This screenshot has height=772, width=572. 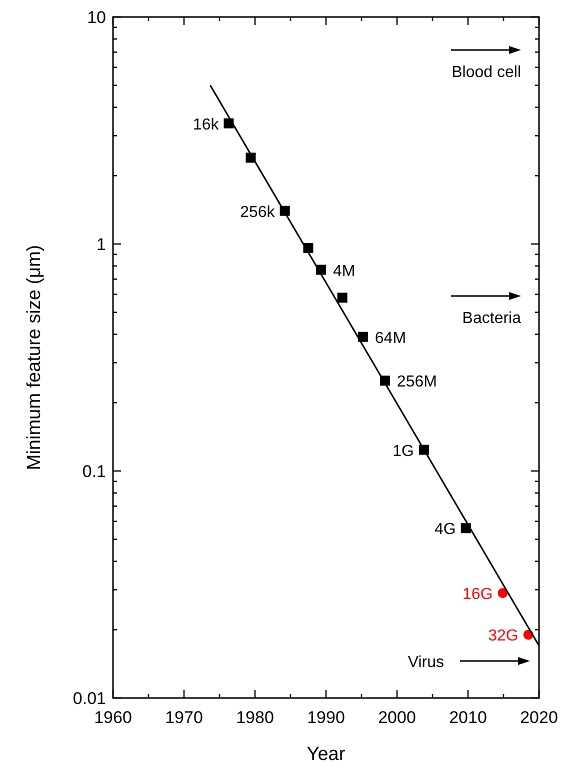 What do you see at coordinates (96, 17) in the screenshot?
I see `y-tick-label: 10` at bounding box center [96, 17].